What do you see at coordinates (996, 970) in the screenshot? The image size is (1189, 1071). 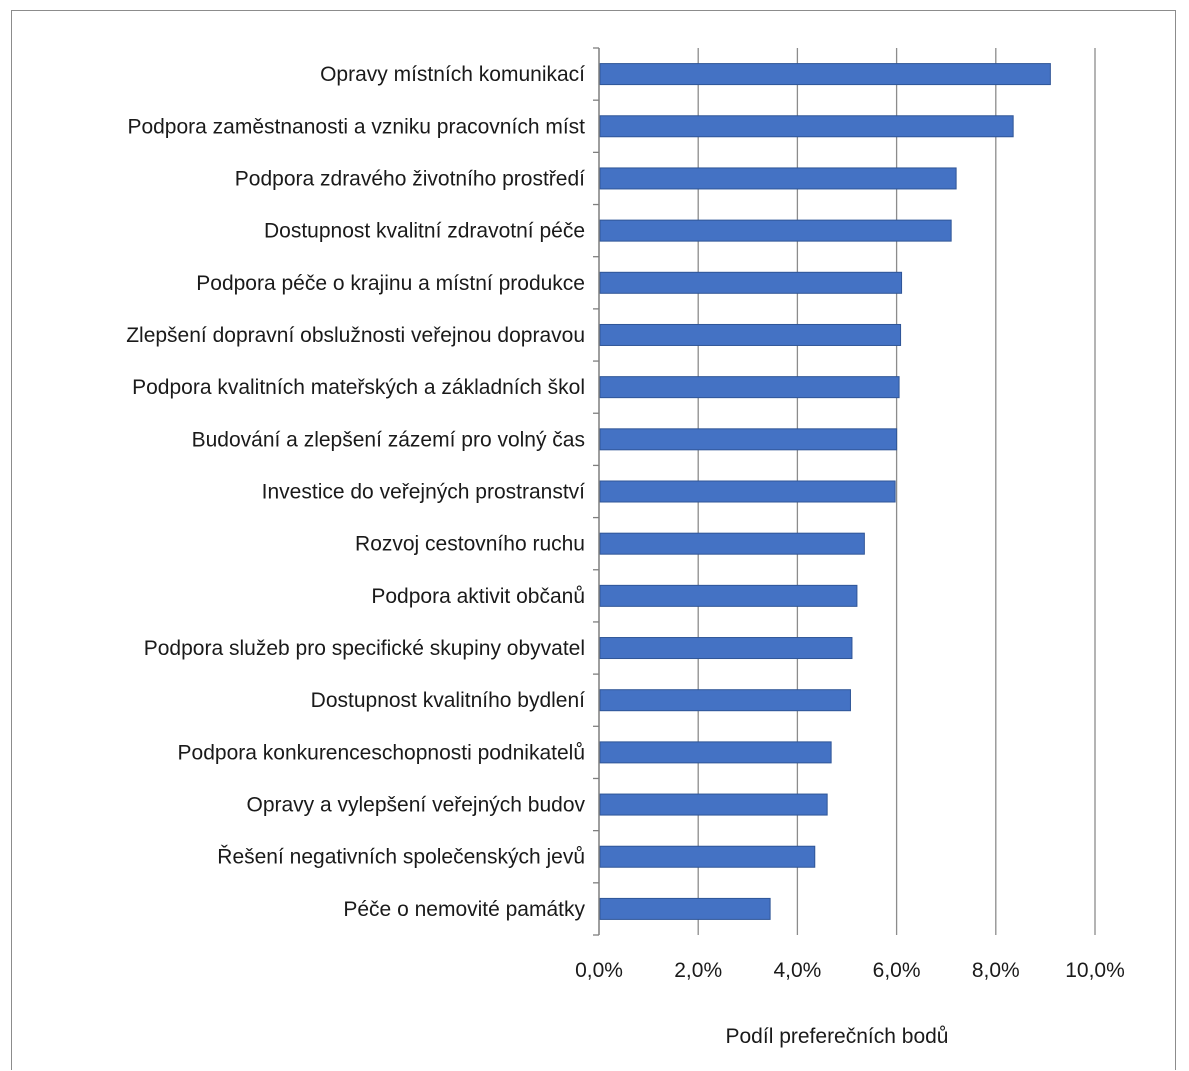 I see `x-tick-label-4: 8,0%` at bounding box center [996, 970].